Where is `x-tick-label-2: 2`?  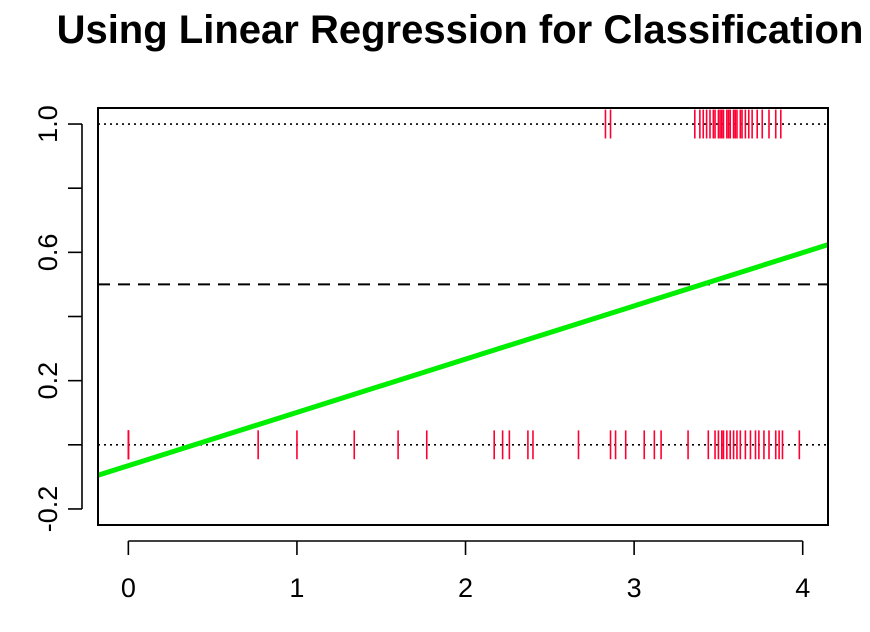
x-tick-label-2: 2 is located at coordinates (465, 588).